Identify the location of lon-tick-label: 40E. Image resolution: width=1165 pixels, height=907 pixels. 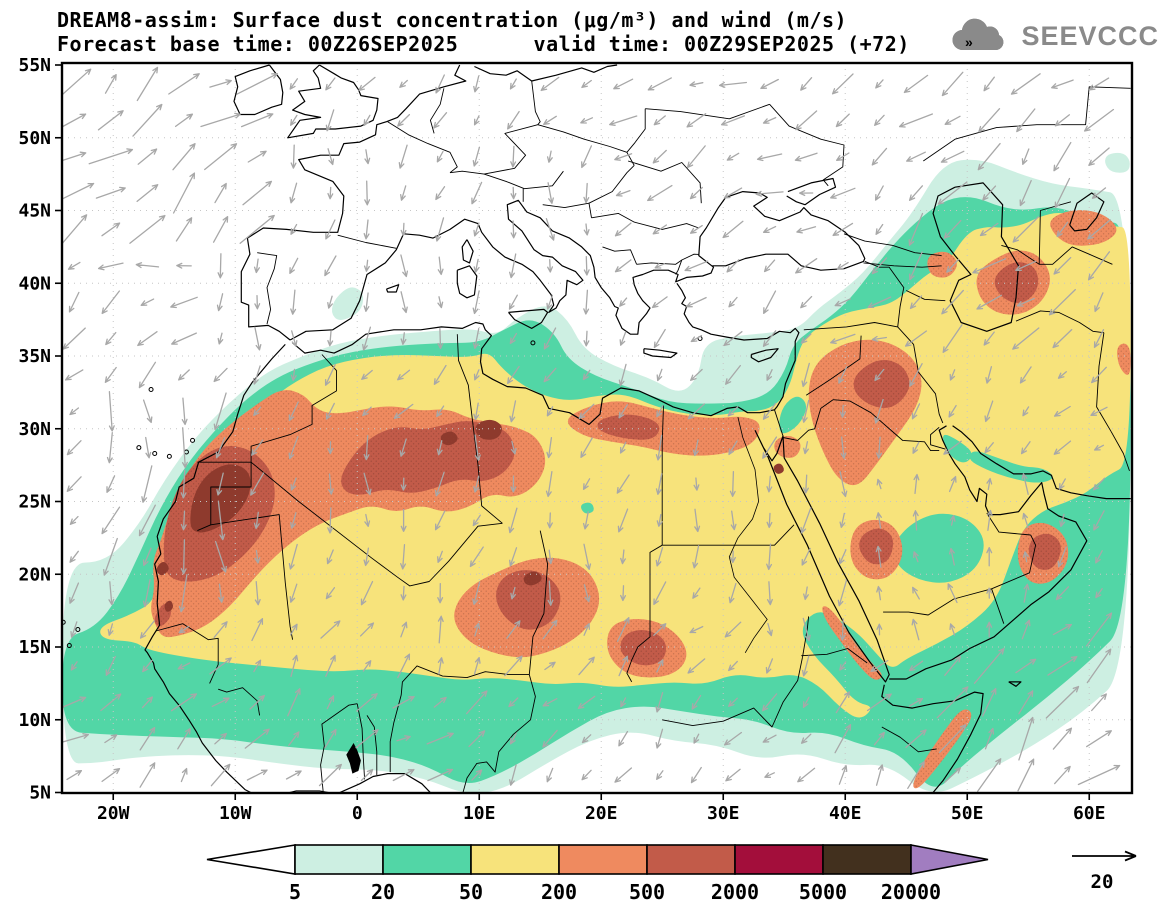
(845, 813).